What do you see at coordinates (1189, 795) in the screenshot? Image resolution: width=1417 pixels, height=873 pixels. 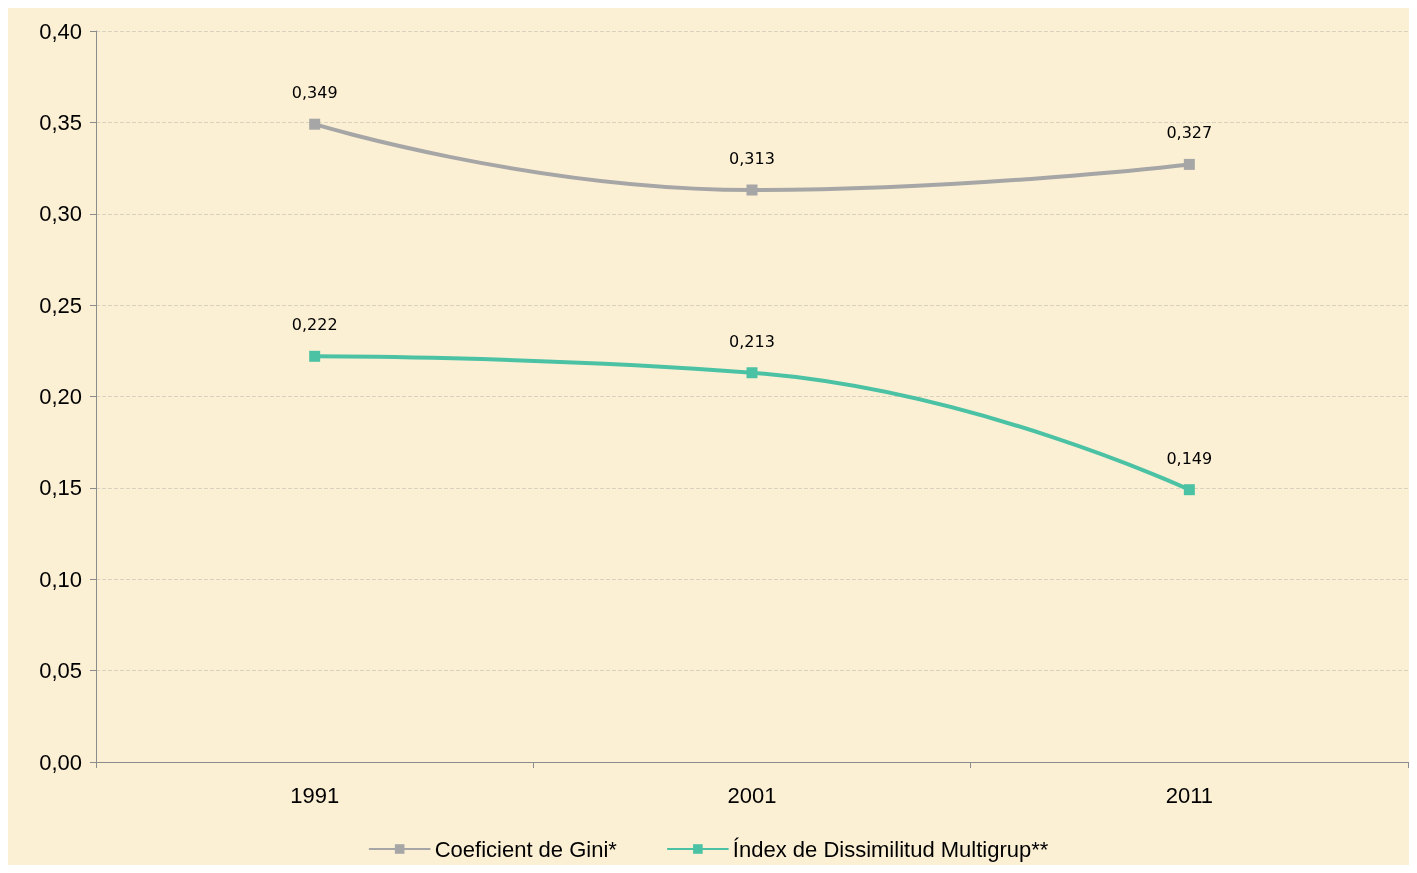 I see `x-tick-label: 2011` at bounding box center [1189, 795].